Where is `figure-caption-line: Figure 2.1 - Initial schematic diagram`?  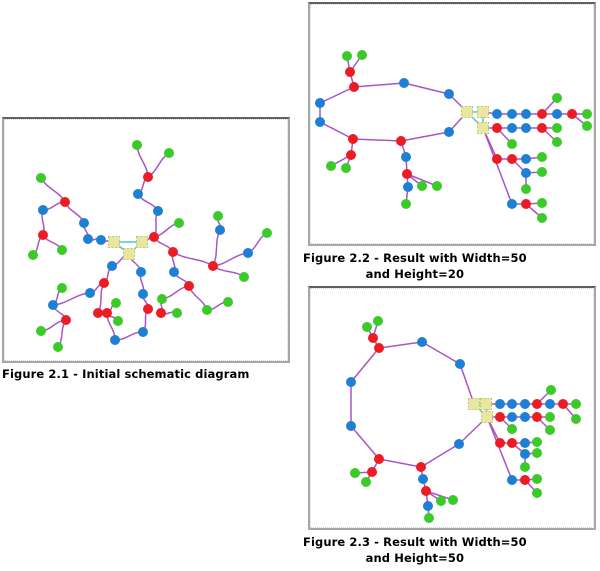 figure-caption-line: Figure 2.1 - Initial schematic diagram is located at coordinates (126, 374).